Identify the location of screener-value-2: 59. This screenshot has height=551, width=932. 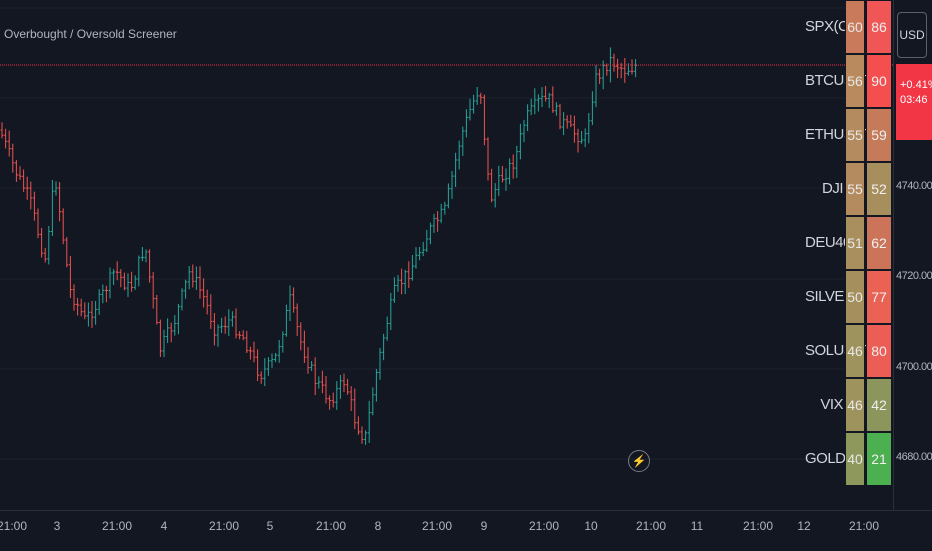
(879, 135).